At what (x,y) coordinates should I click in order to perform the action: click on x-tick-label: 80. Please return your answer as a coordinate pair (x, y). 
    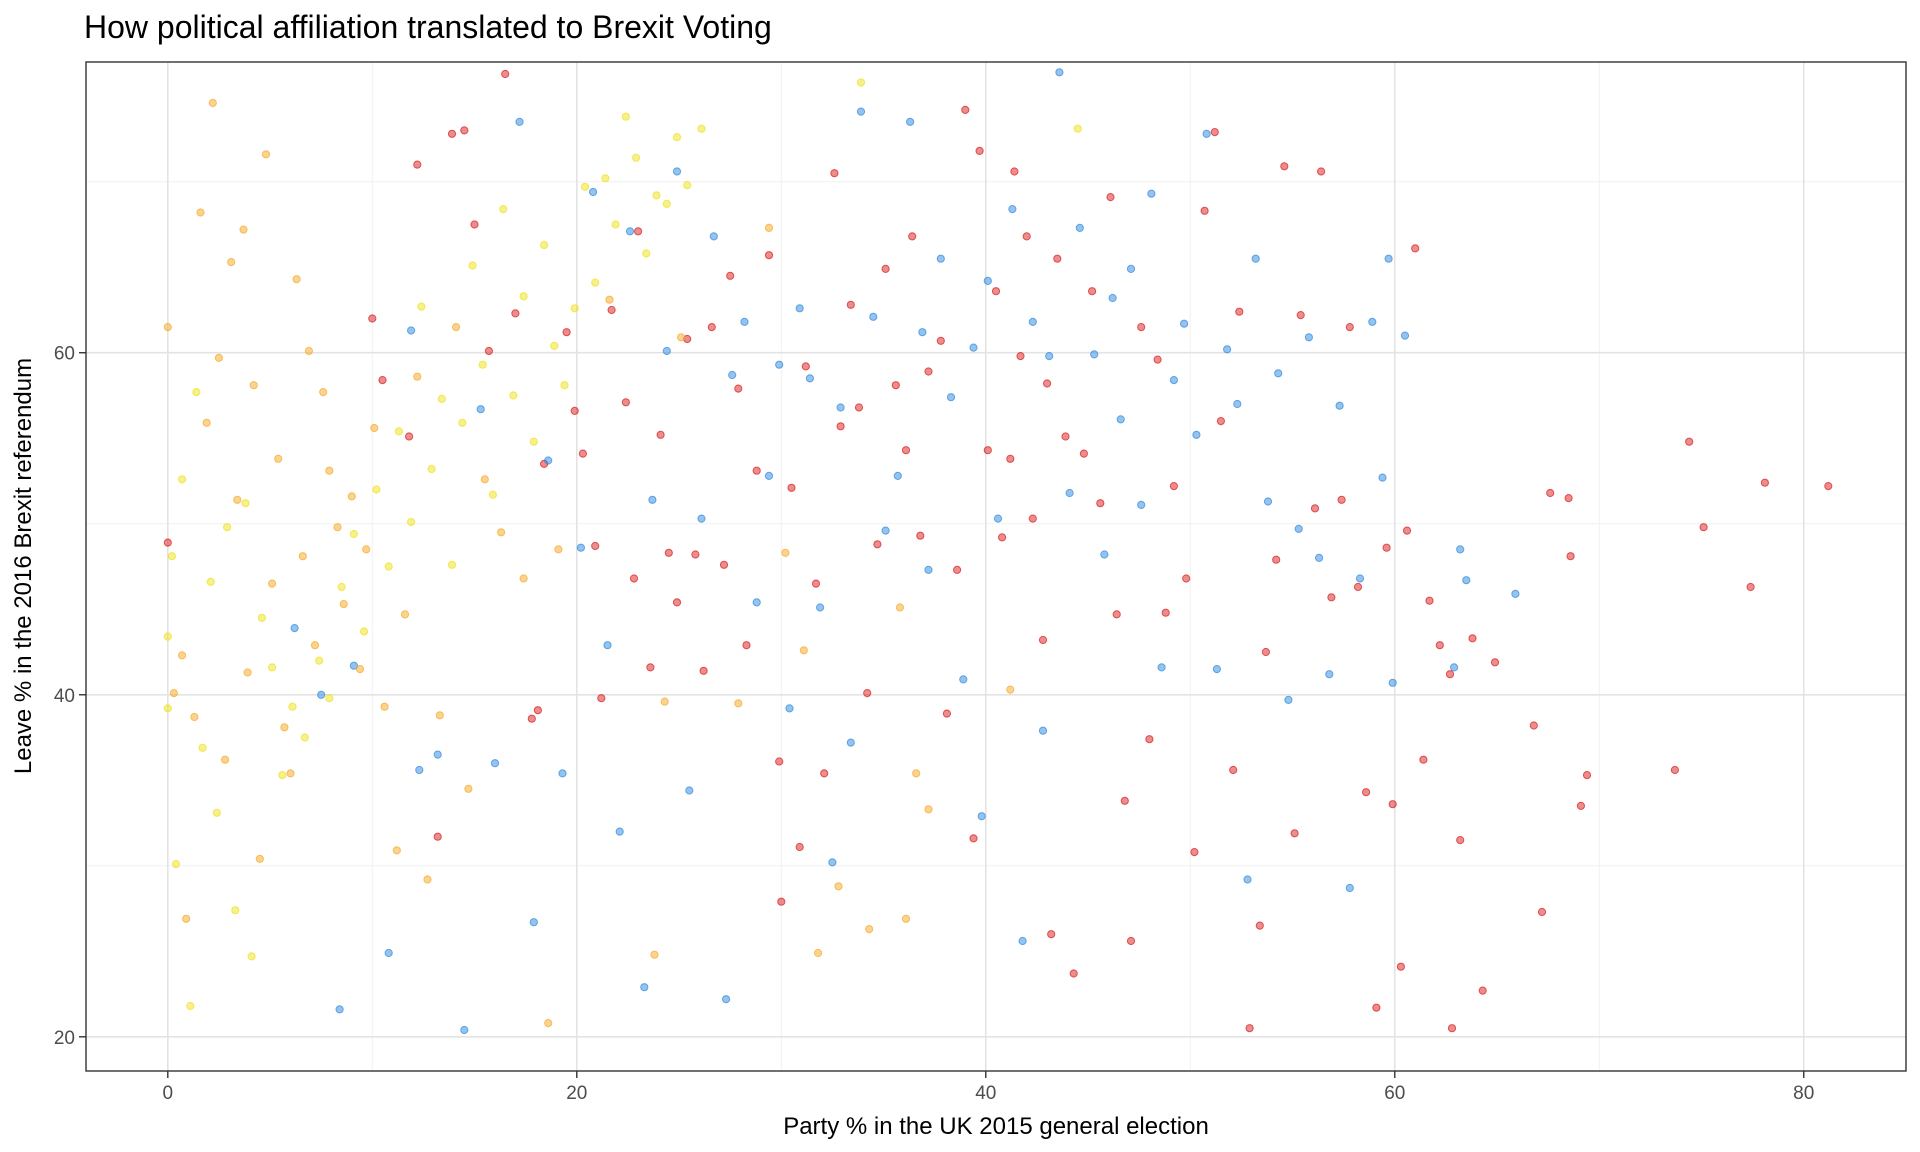
    Looking at the image, I should click on (1803, 1093).